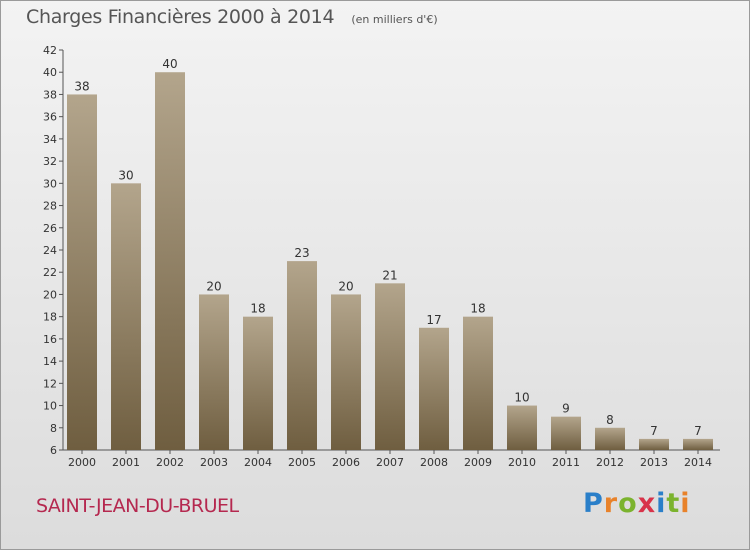  I want to click on logo-letter: P, so click(593, 503).